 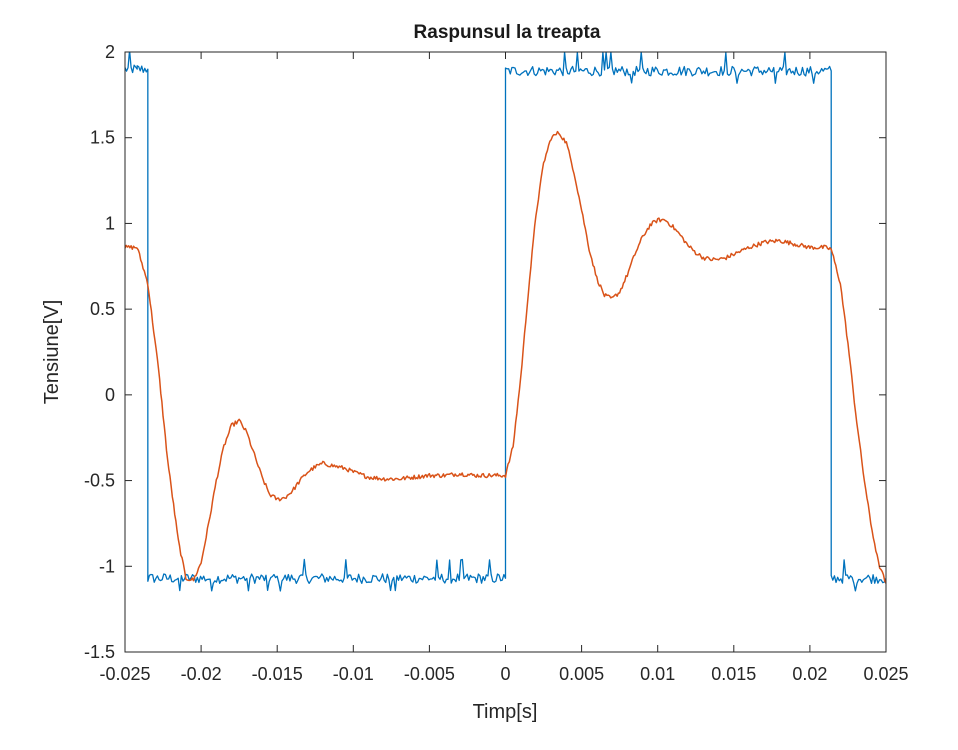 I want to click on x-tick-label: 0.025, so click(x=885, y=674).